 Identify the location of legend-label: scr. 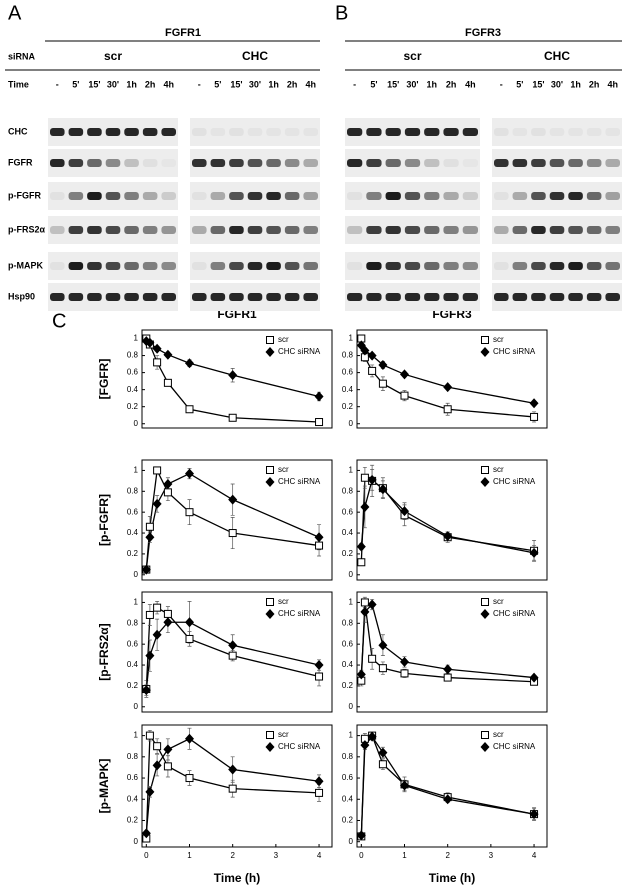
(498, 734).